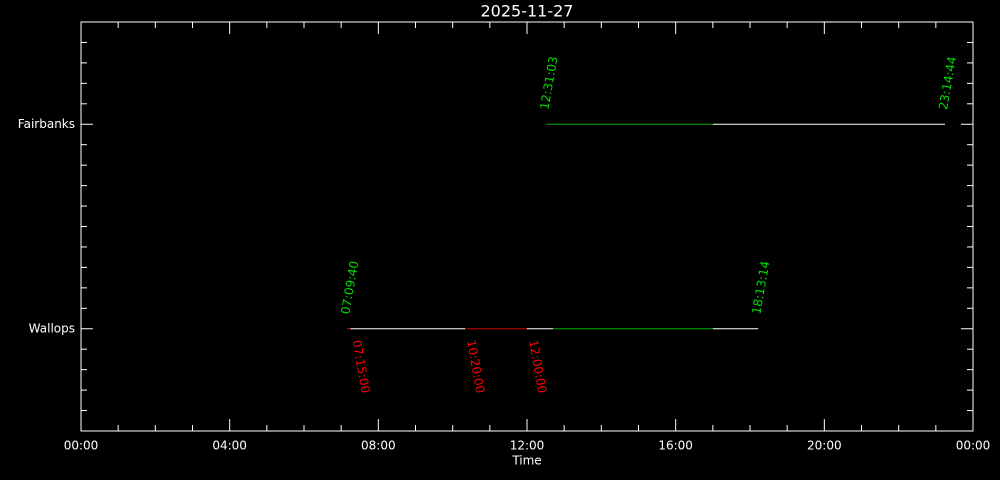 The width and height of the screenshot is (1000, 480). Describe the element at coordinates (46, 124) in the screenshot. I see `y-tick-label: Fairbanks` at that location.